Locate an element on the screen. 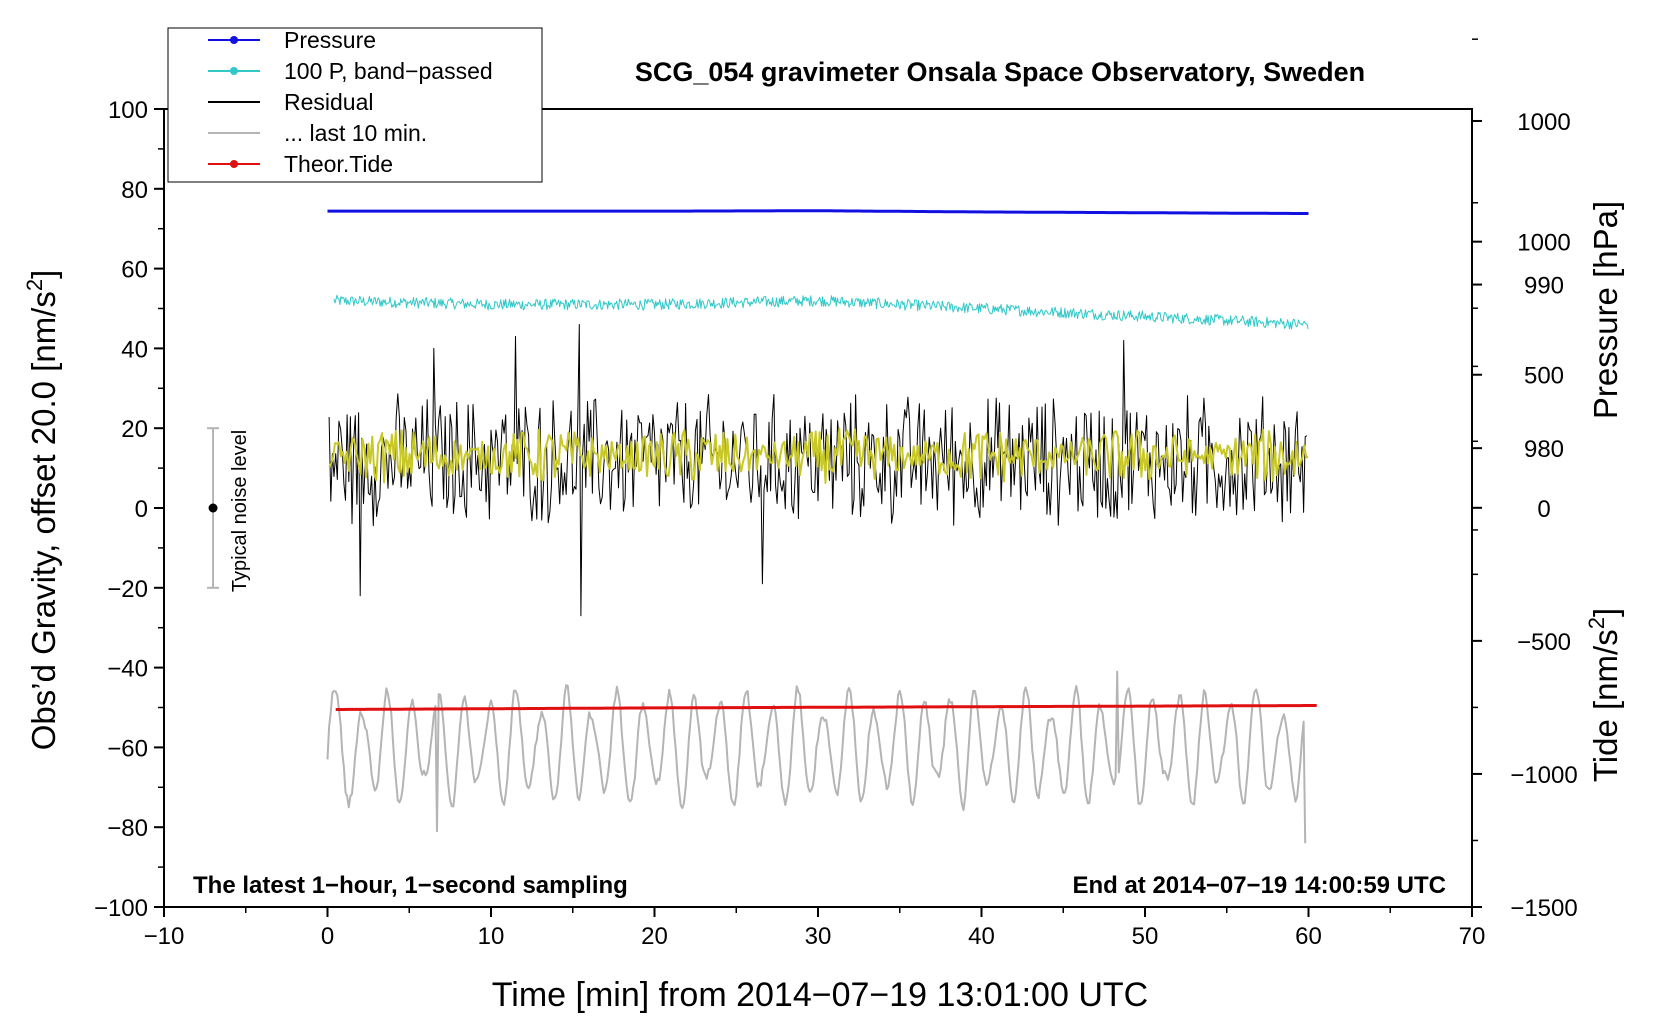 The width and height of the screenshot is (1660, 1020). y-axis-label-tide: Tide [nm/s2] is located at coordinates (1604, 695).